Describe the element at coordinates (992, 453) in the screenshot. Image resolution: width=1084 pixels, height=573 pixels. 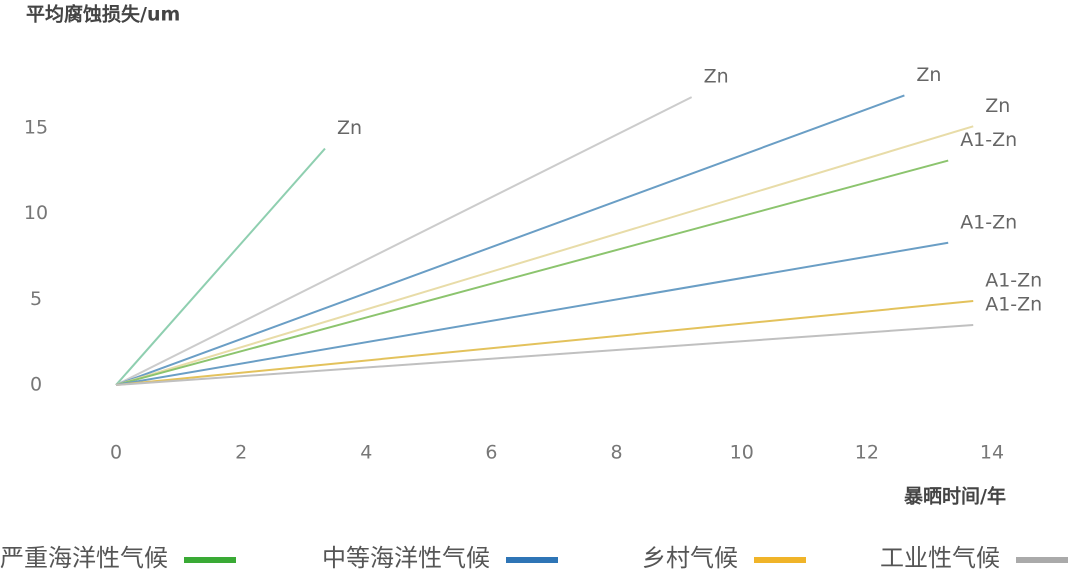
I see `x-tick-label: 14` at that location.